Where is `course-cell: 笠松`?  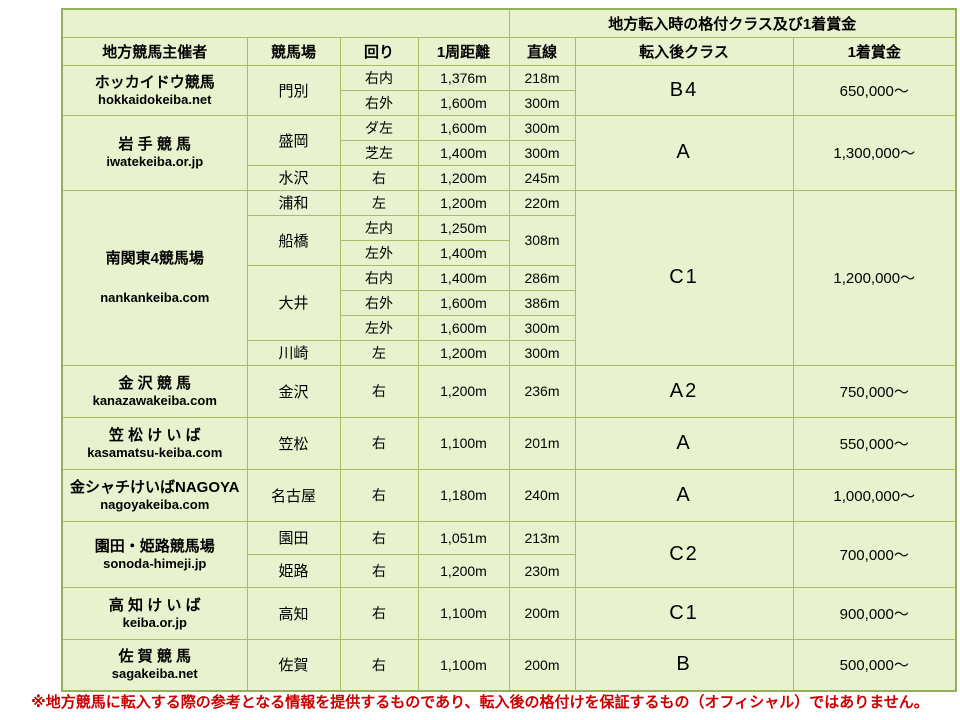
course-cell: 笠松 is located at coordinates (293, 443).